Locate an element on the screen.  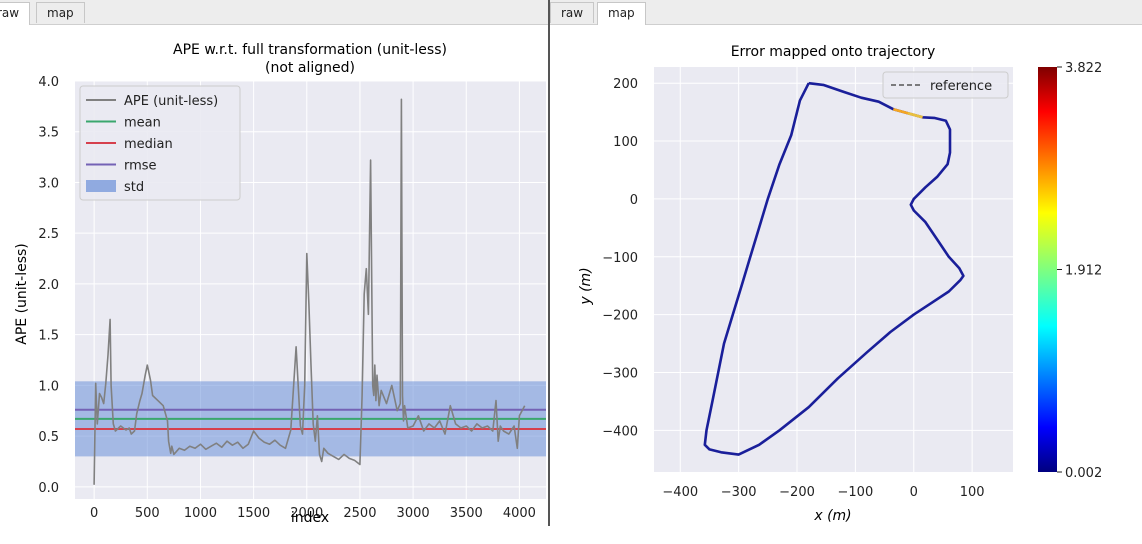
x-tick-label: 1000 is located at coordinates (200, 513).